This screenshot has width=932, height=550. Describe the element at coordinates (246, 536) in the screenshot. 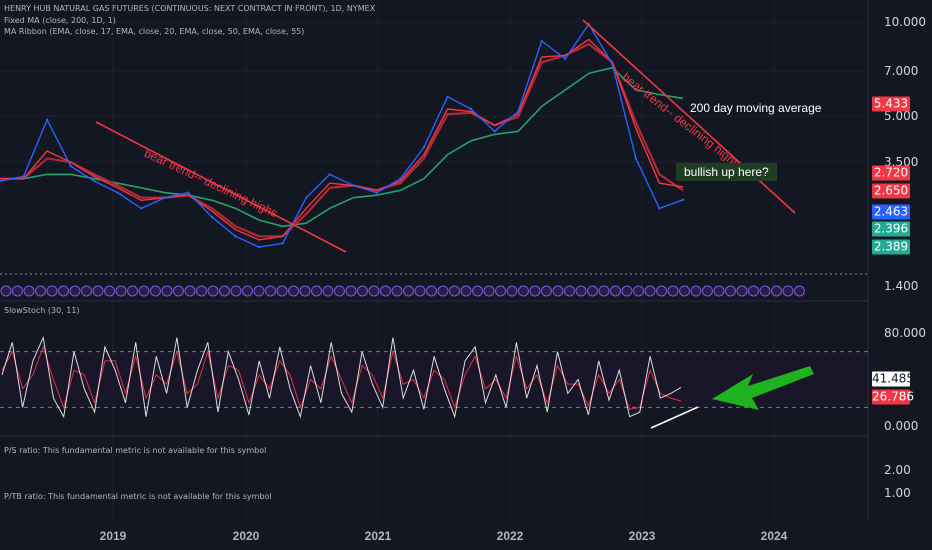

I see `x-tick: 2020` at that location.